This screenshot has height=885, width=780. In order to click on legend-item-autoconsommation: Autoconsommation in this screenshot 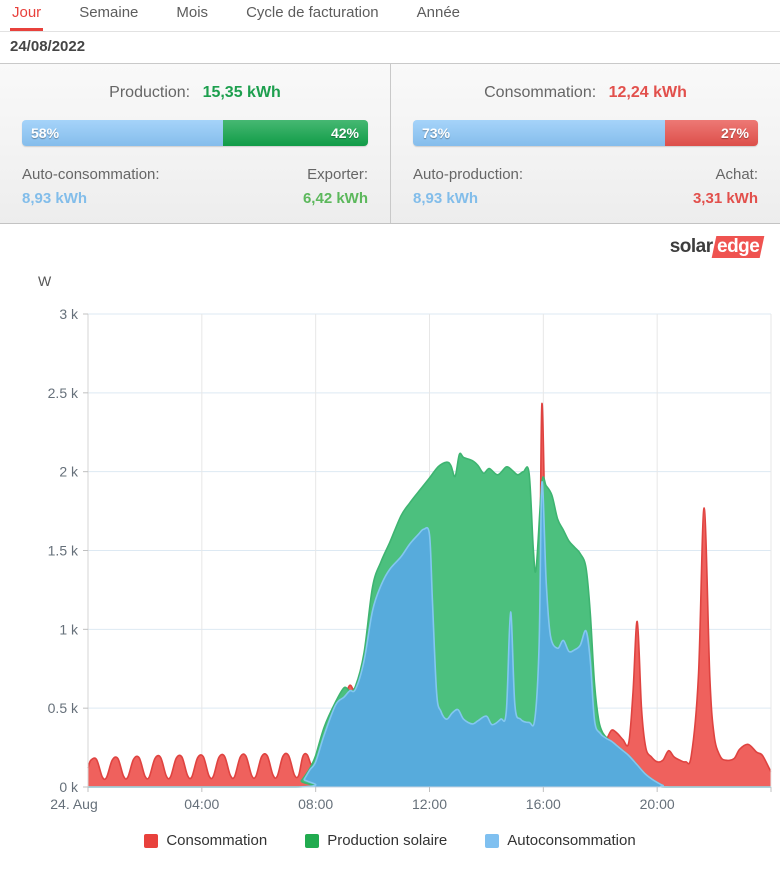, I will do `click(560, 840)`.